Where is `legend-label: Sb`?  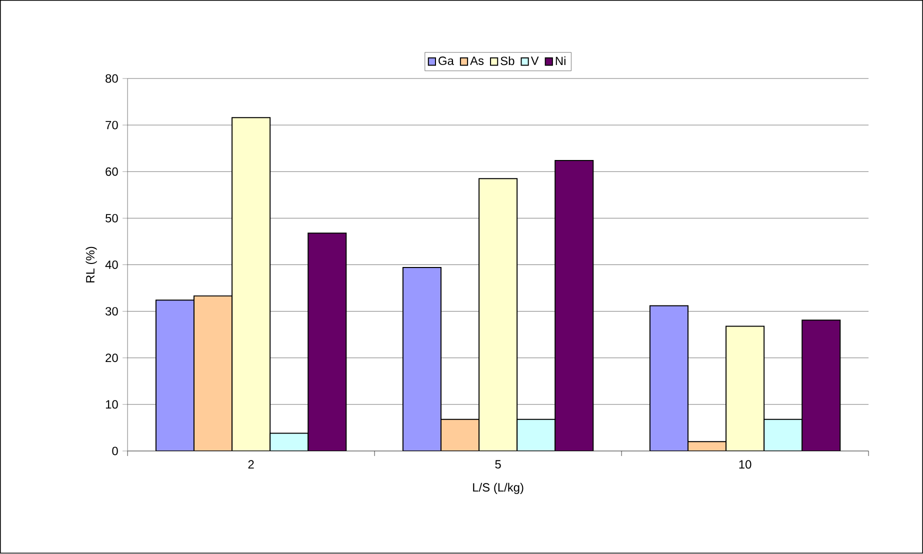 legend-label: Sb is located at coordinates (507, 61).